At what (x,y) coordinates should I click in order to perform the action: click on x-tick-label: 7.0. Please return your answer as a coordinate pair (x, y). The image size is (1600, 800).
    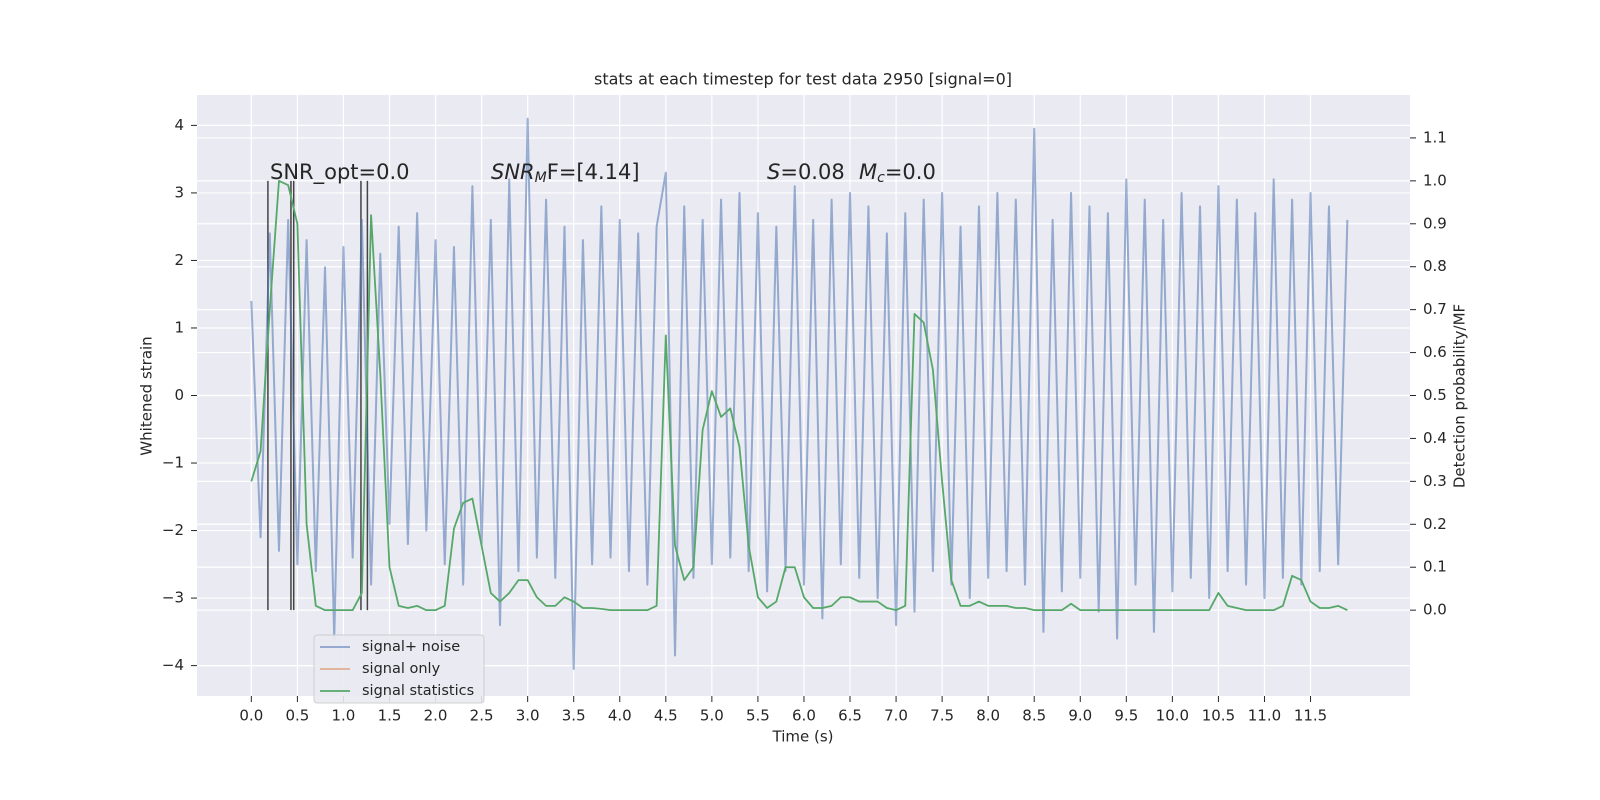
    Looking at the image, I should click on (896, 716).